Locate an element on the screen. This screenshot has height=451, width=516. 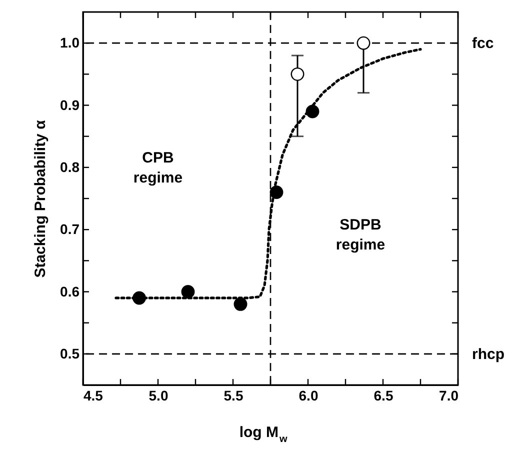
y-tick-label: 0.6 is located at coordinates (70, 291).